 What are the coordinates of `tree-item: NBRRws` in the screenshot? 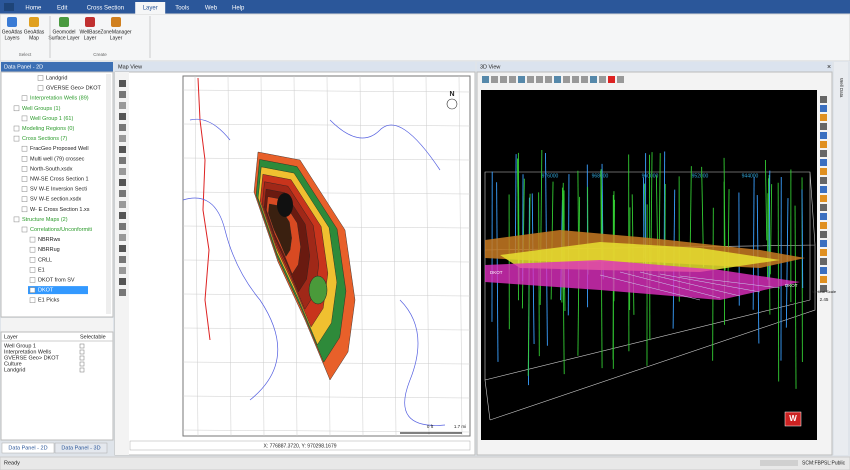 It's located at (49, 240).